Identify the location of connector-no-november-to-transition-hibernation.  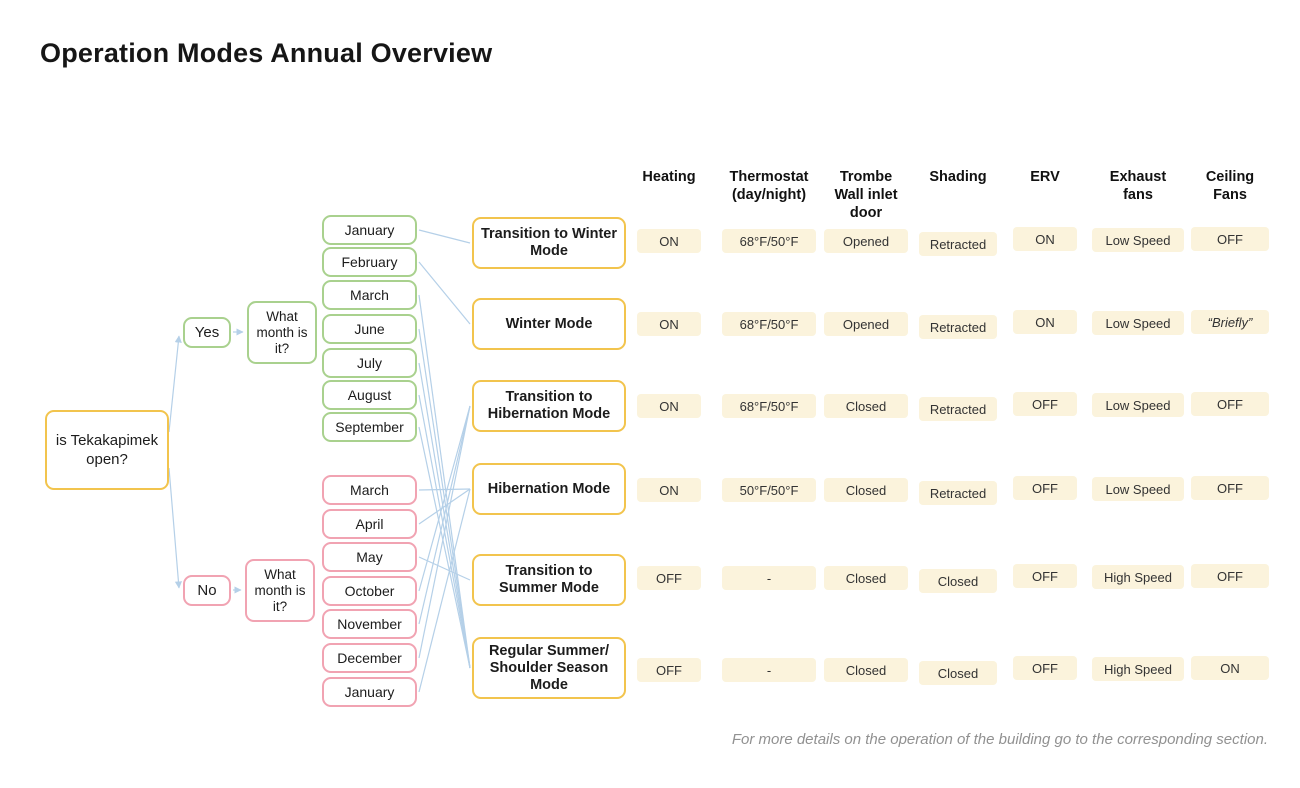
(444, 515).